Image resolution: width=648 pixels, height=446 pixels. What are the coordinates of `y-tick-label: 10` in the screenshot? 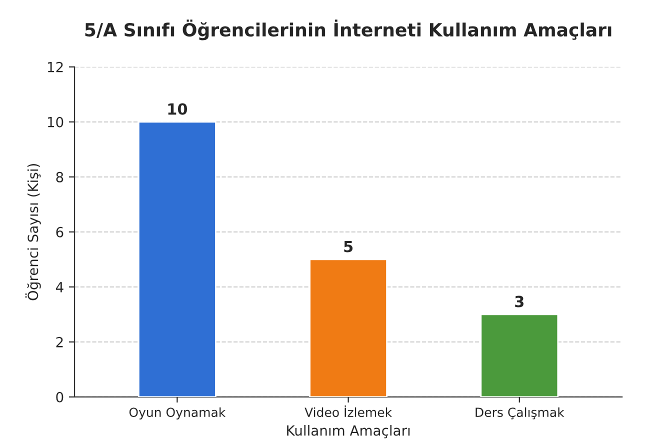 It's located at (56, 122).